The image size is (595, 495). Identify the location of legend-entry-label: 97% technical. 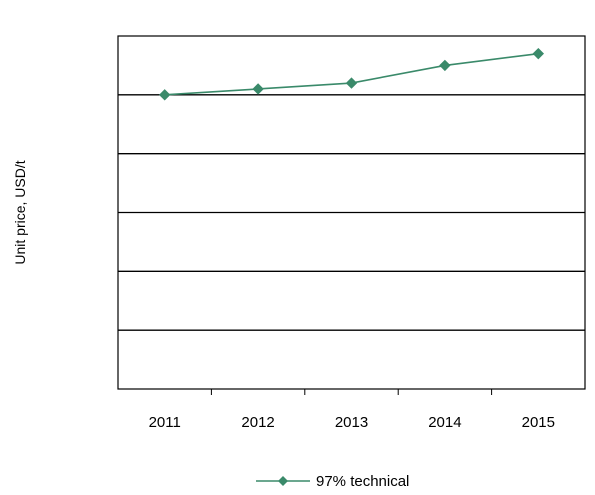
(362, 481).